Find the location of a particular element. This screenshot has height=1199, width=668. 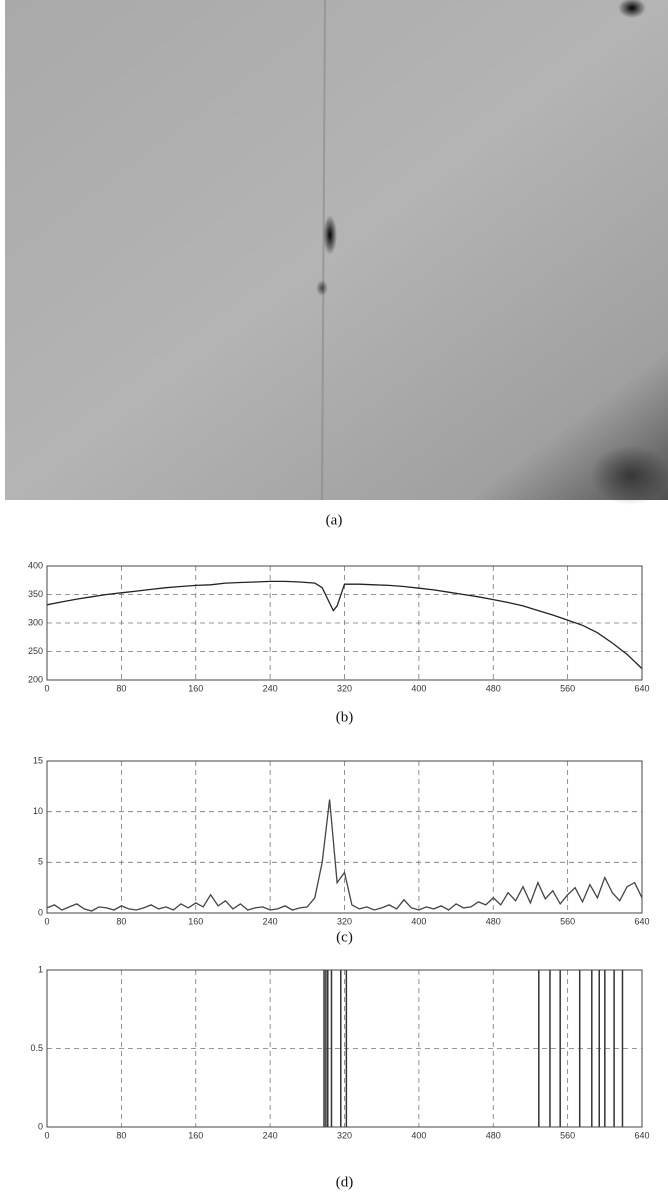

y-tick-label: 5 is located at coordinates (40, 862).